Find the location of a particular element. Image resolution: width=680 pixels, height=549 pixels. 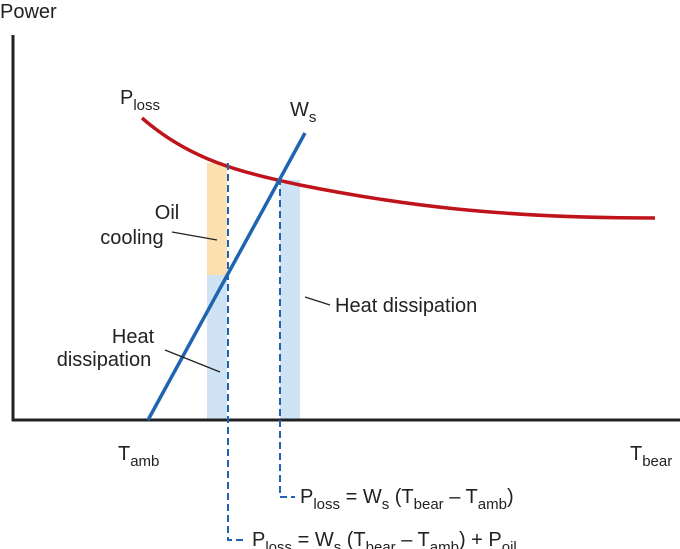

label: Heat dissipation is located at coordinates (406, 306).